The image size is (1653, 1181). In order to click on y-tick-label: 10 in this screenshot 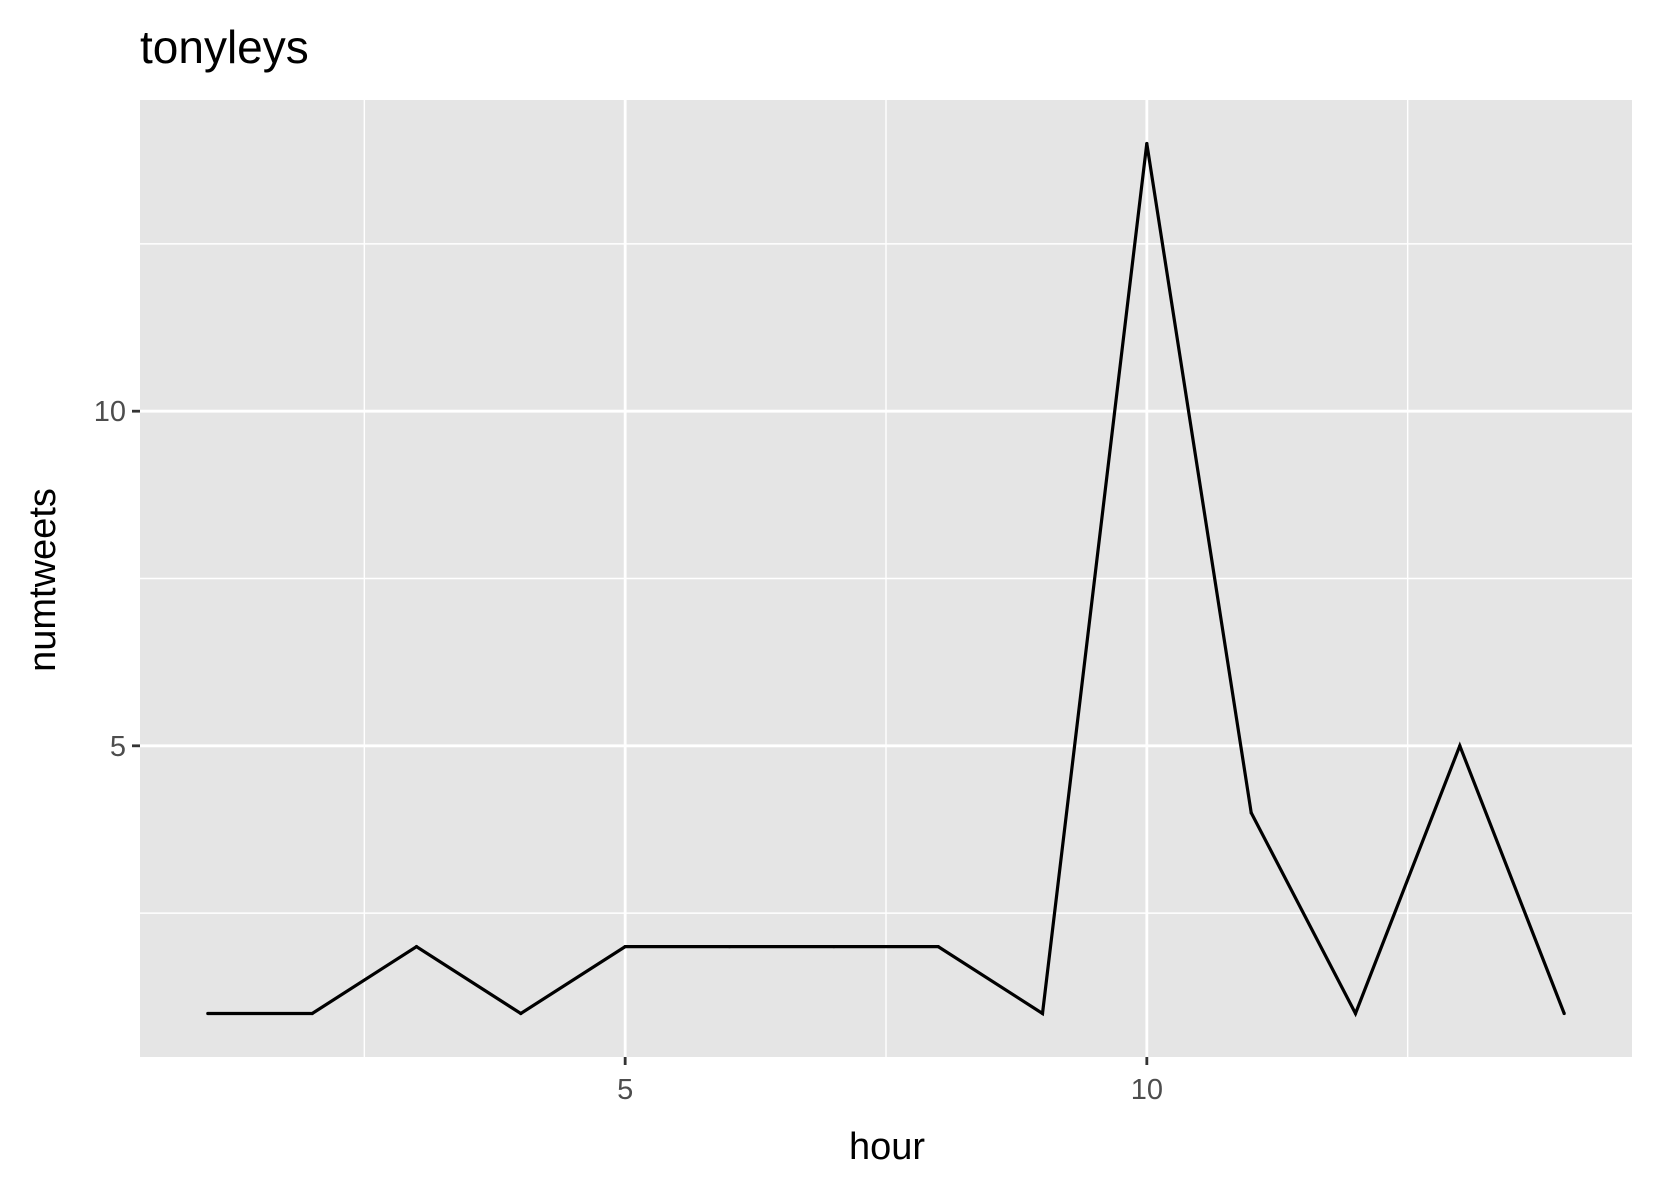, I will do `click(110, 412)`.